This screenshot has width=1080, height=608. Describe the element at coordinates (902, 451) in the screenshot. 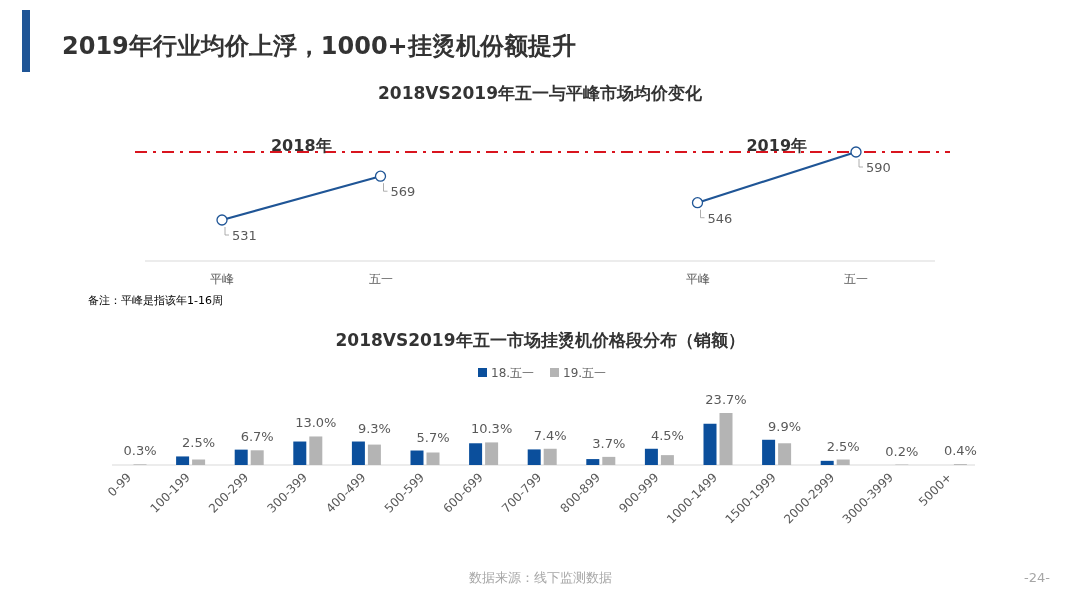

I see `data-label: 0.2%` at that location.